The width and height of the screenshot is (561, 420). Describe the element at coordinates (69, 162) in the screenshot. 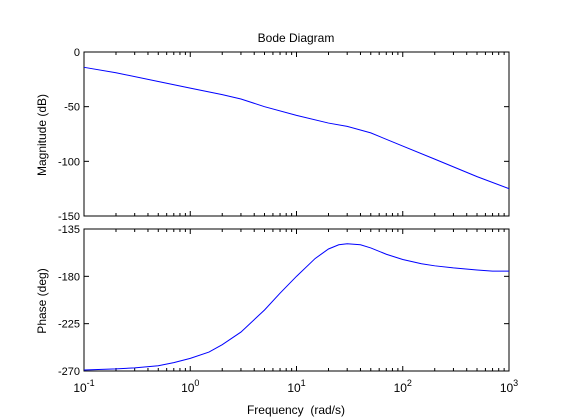

I see `magnitude-y-tick-label: -100` at that location.